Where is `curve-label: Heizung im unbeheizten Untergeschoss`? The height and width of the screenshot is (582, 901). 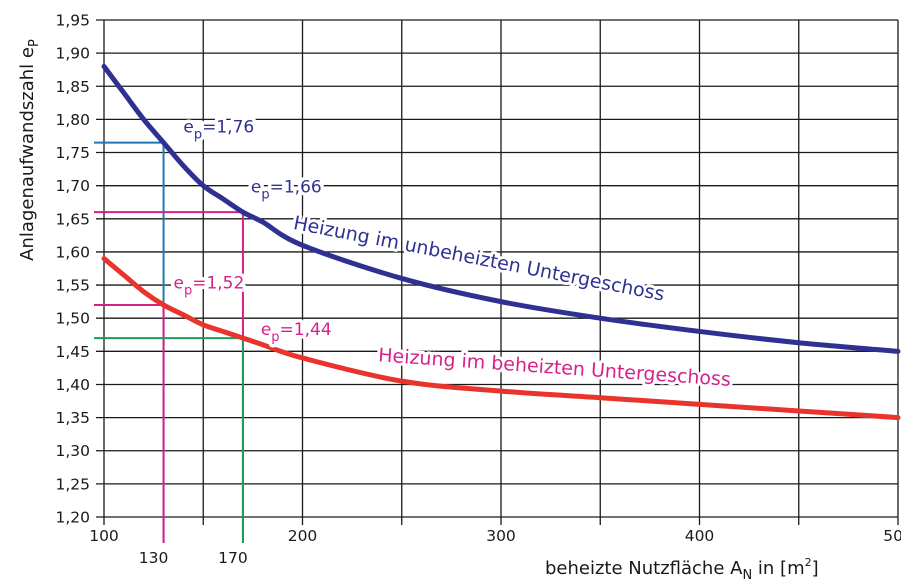
curve-label: Heizung im unbeheizten Untergeschoss is located at coordinates (479, 259).